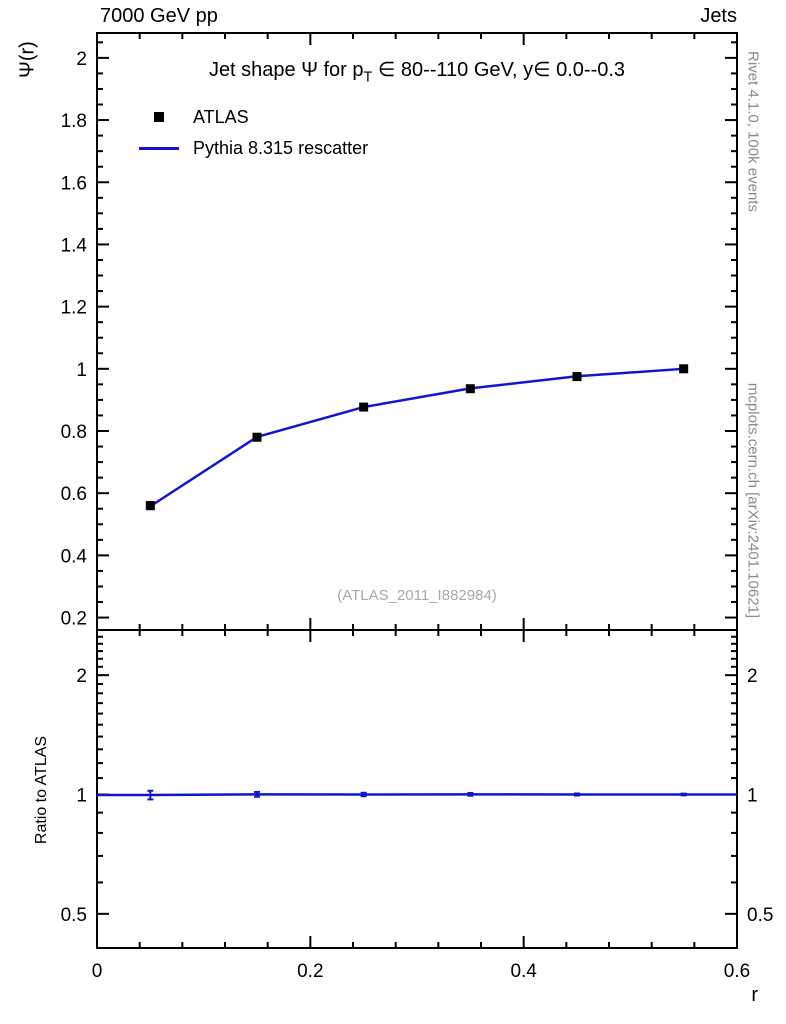 This screenshot has height=1024, width=786. I want to click on pythia-line, so click(416, 437).